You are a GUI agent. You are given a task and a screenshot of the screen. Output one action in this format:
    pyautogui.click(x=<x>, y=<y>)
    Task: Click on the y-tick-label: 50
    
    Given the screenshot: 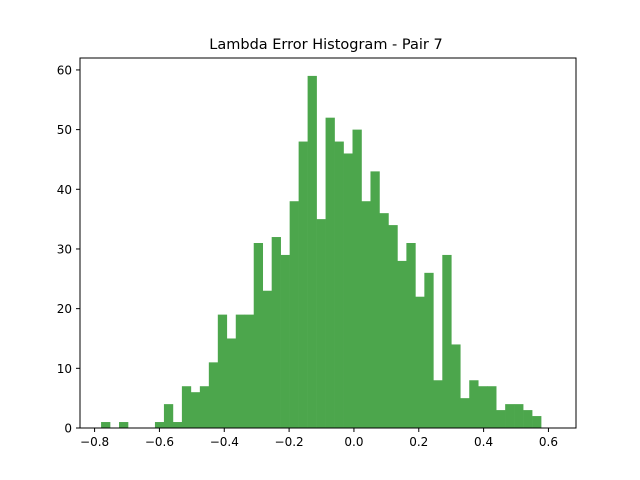 What is the action you would take?
    pyautogui.click(x=64, y=130)
    